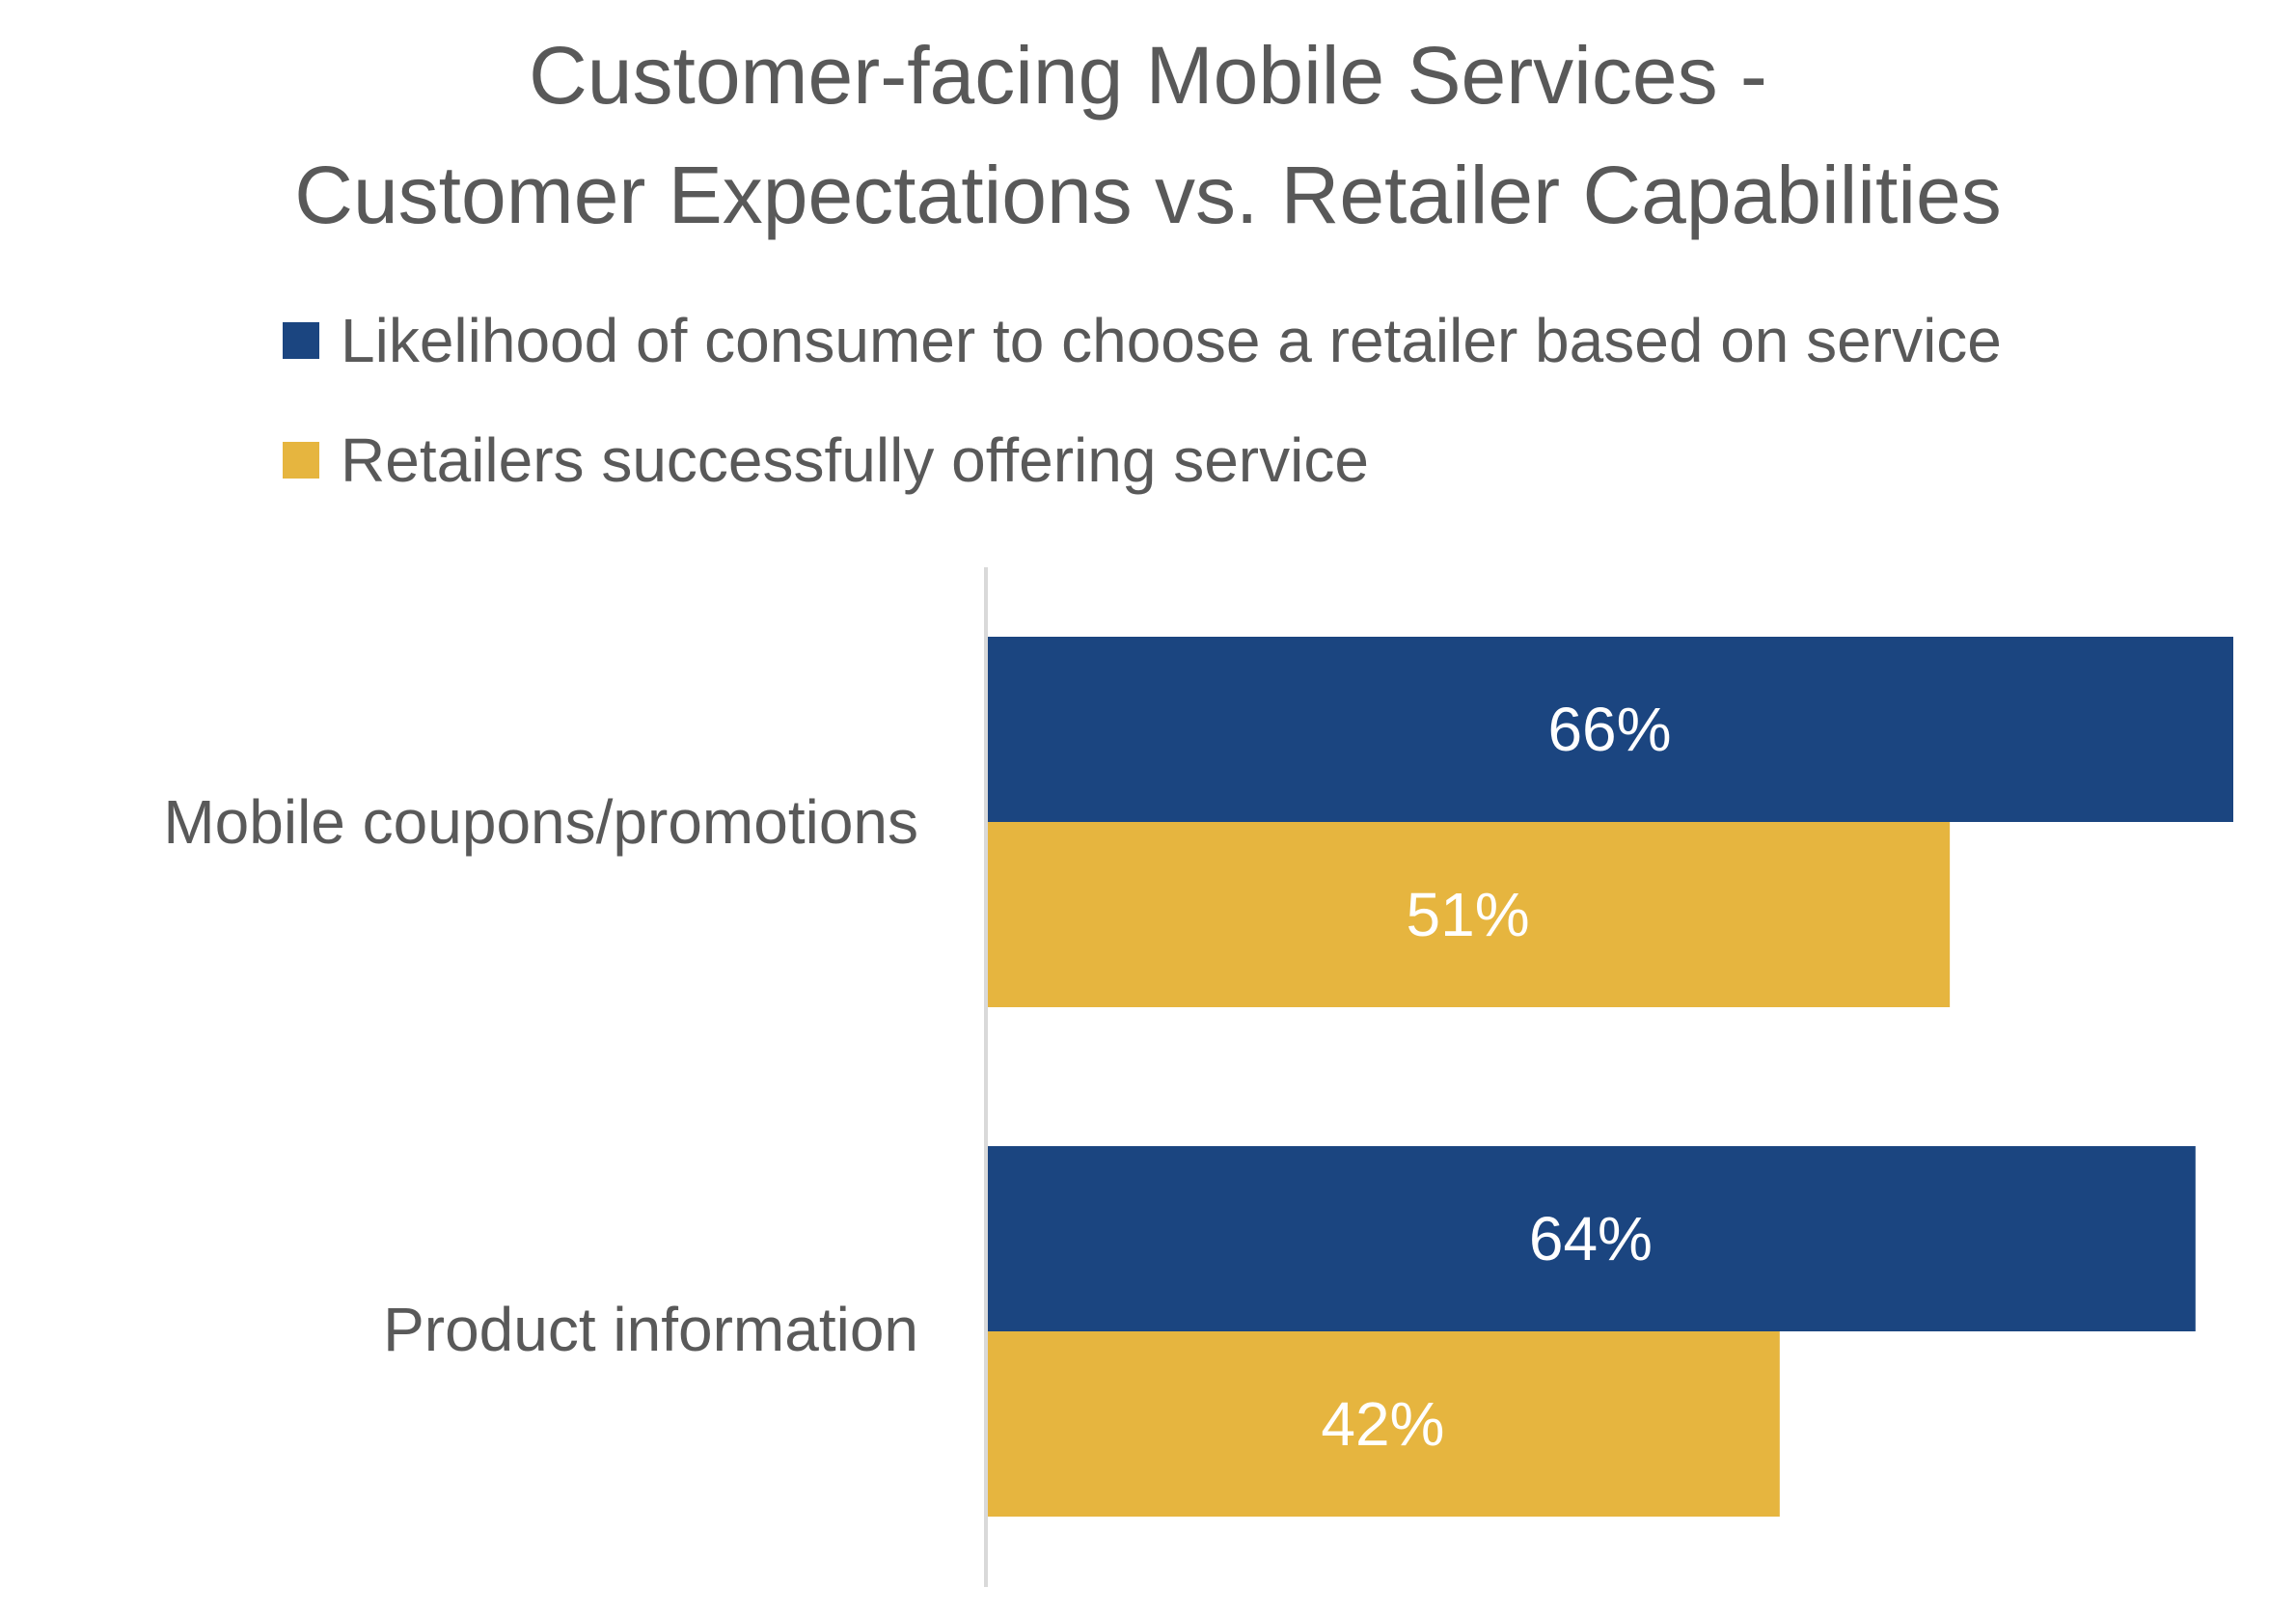  What do you see at coordinates (651, 1330) in the screenshot?
I see `category-label-product-information: Product information` at bounding box center [651, 1330].